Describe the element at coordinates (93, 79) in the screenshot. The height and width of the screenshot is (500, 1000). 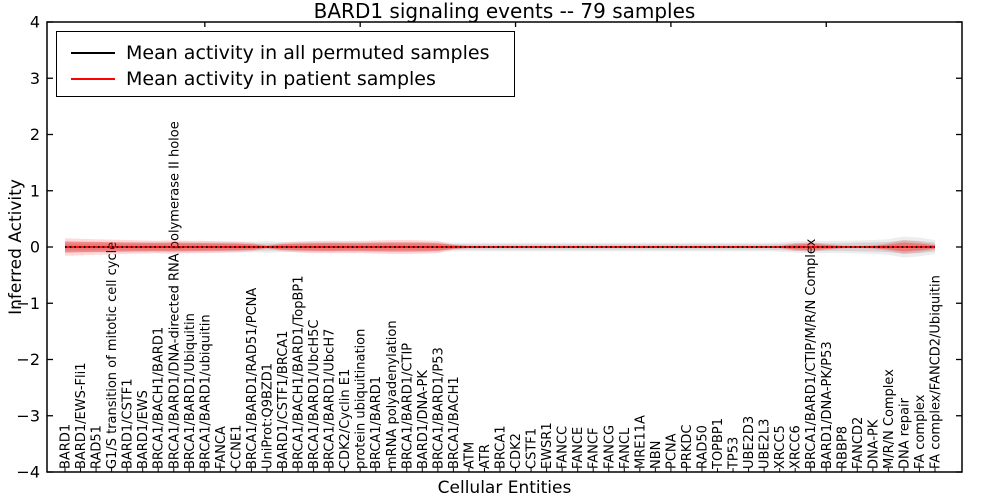
I see `legend-line-patient` at that location.